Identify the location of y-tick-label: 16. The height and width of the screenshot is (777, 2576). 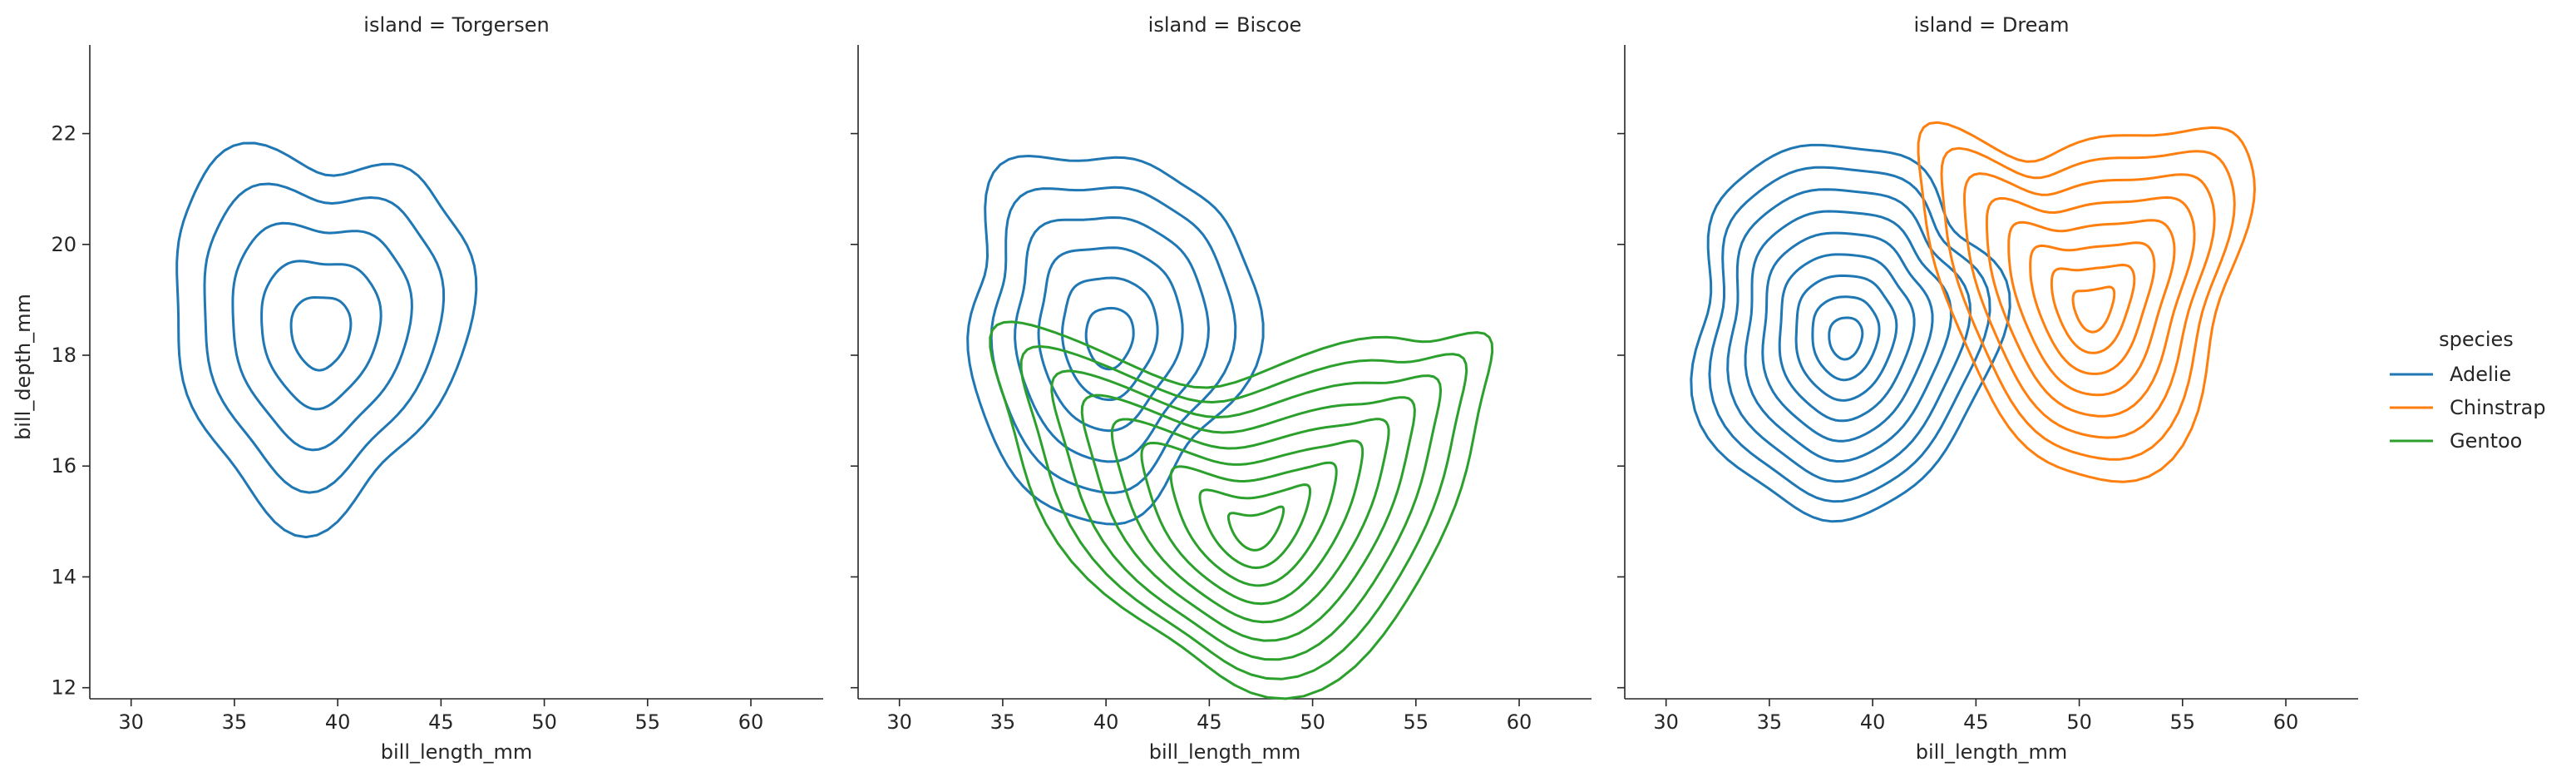
(63, 466).